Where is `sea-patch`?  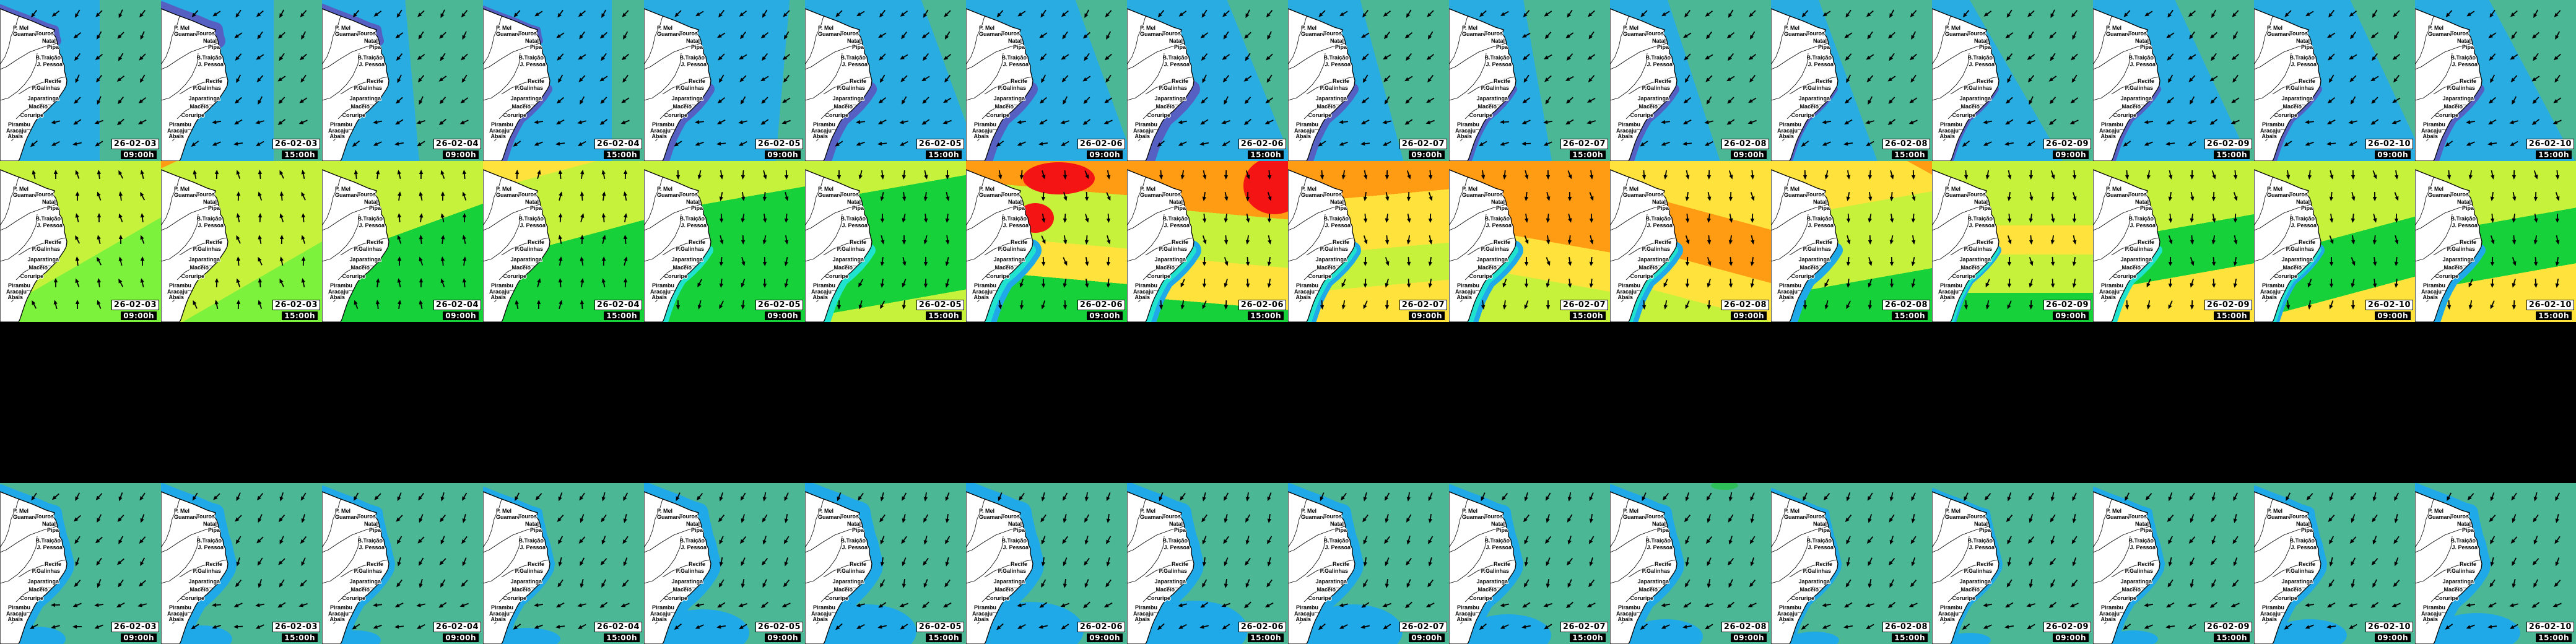 sea-patch is located at coordinates (1724, 486).